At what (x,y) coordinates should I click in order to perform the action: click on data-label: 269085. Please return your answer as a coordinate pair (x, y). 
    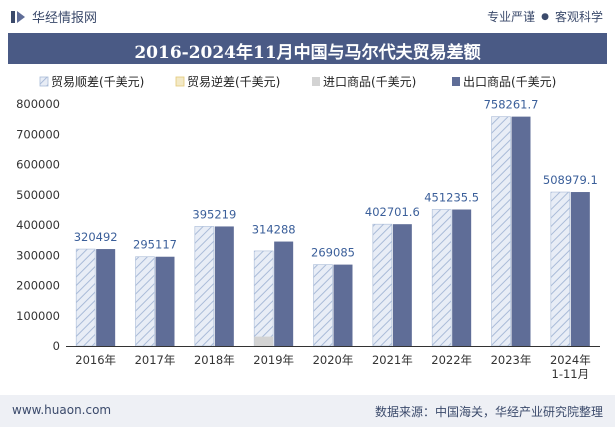
    Looking at the image, I should click on (333, 253).